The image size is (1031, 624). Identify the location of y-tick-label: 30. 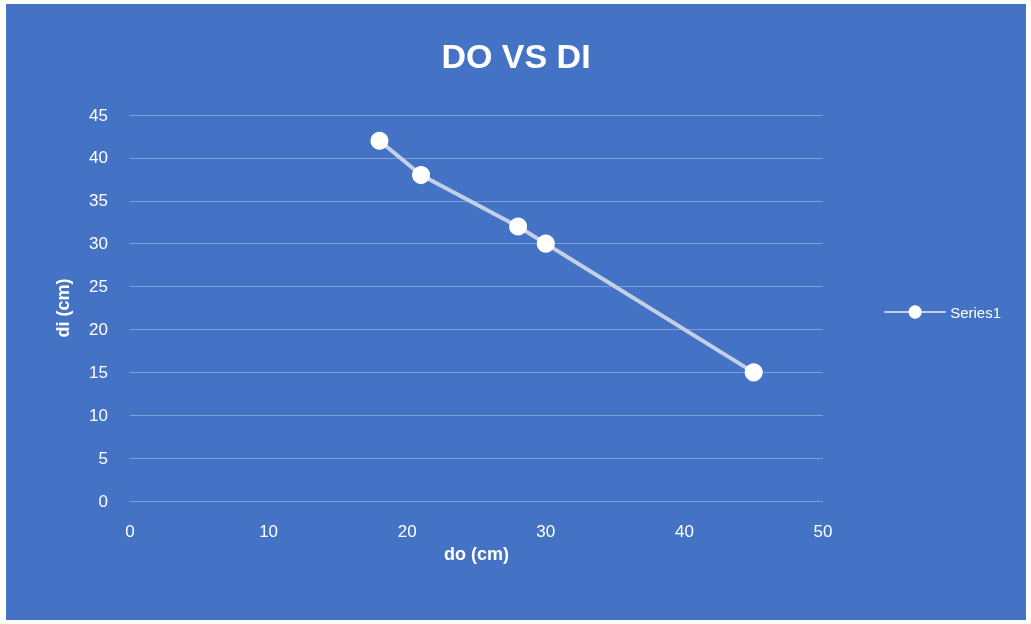
(98, 244).